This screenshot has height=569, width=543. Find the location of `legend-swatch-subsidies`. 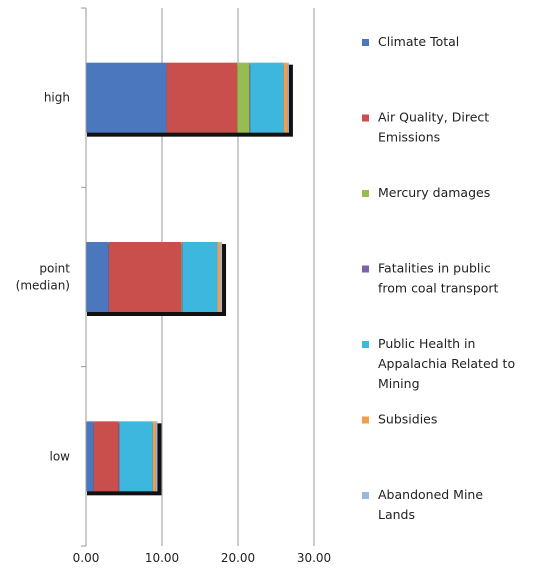

legend-swatch-subsidies is located at coordinates (365, 420).